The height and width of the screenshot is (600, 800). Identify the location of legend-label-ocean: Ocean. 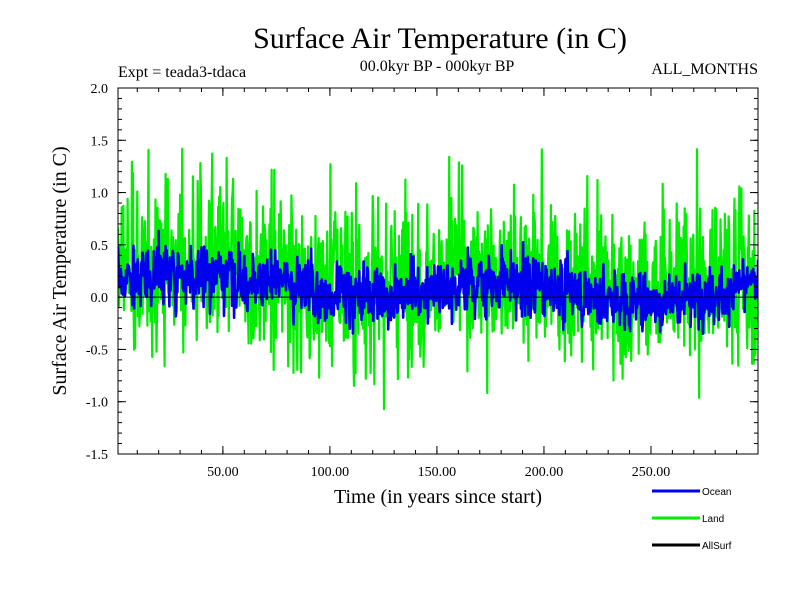
(716, 492).